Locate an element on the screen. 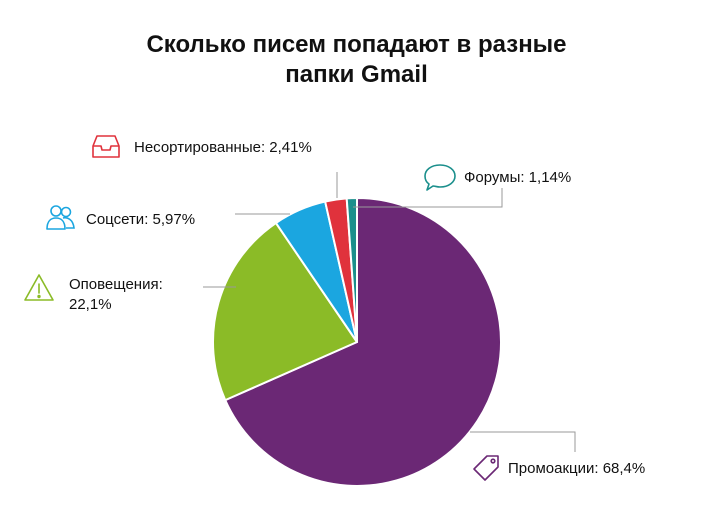 The height and width of the screenshot is (526, 713). pie-slice-alerts is located at coordinates (285, 311).